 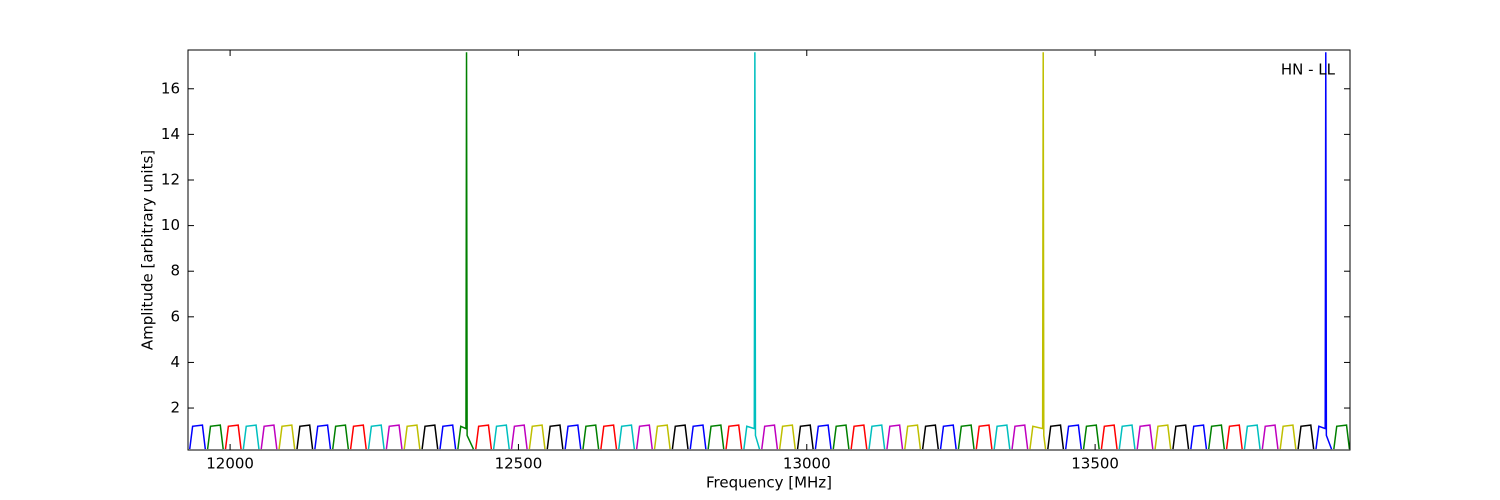 What do you see at coordinates (807, 464) in the screenshot?
I see `x-tick-label: 13000` at bounding box center [807, 464].